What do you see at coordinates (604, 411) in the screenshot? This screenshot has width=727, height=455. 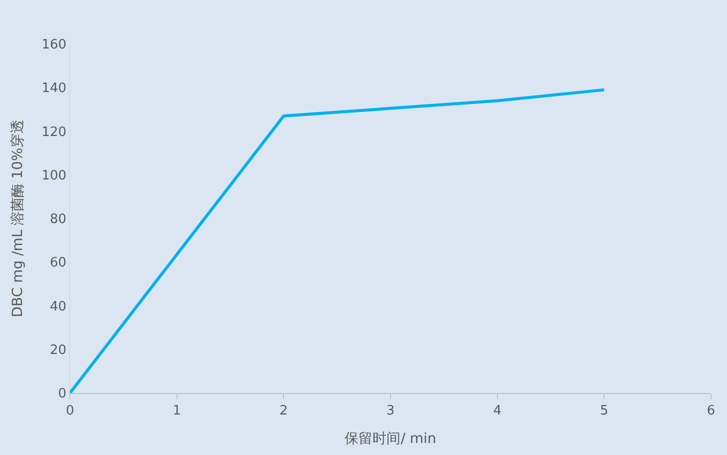 I see `x-tick-label: 5` at bounding box center [604, 411].